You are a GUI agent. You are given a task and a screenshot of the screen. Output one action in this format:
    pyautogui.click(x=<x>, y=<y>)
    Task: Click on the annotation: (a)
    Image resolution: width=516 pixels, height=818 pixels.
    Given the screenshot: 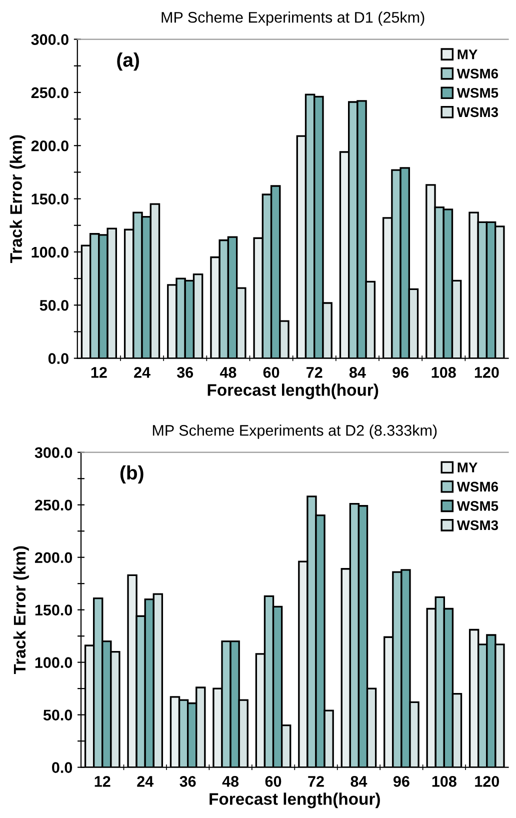 What is the action you would take?
    pyautogui.click(x=128, y=61)
    